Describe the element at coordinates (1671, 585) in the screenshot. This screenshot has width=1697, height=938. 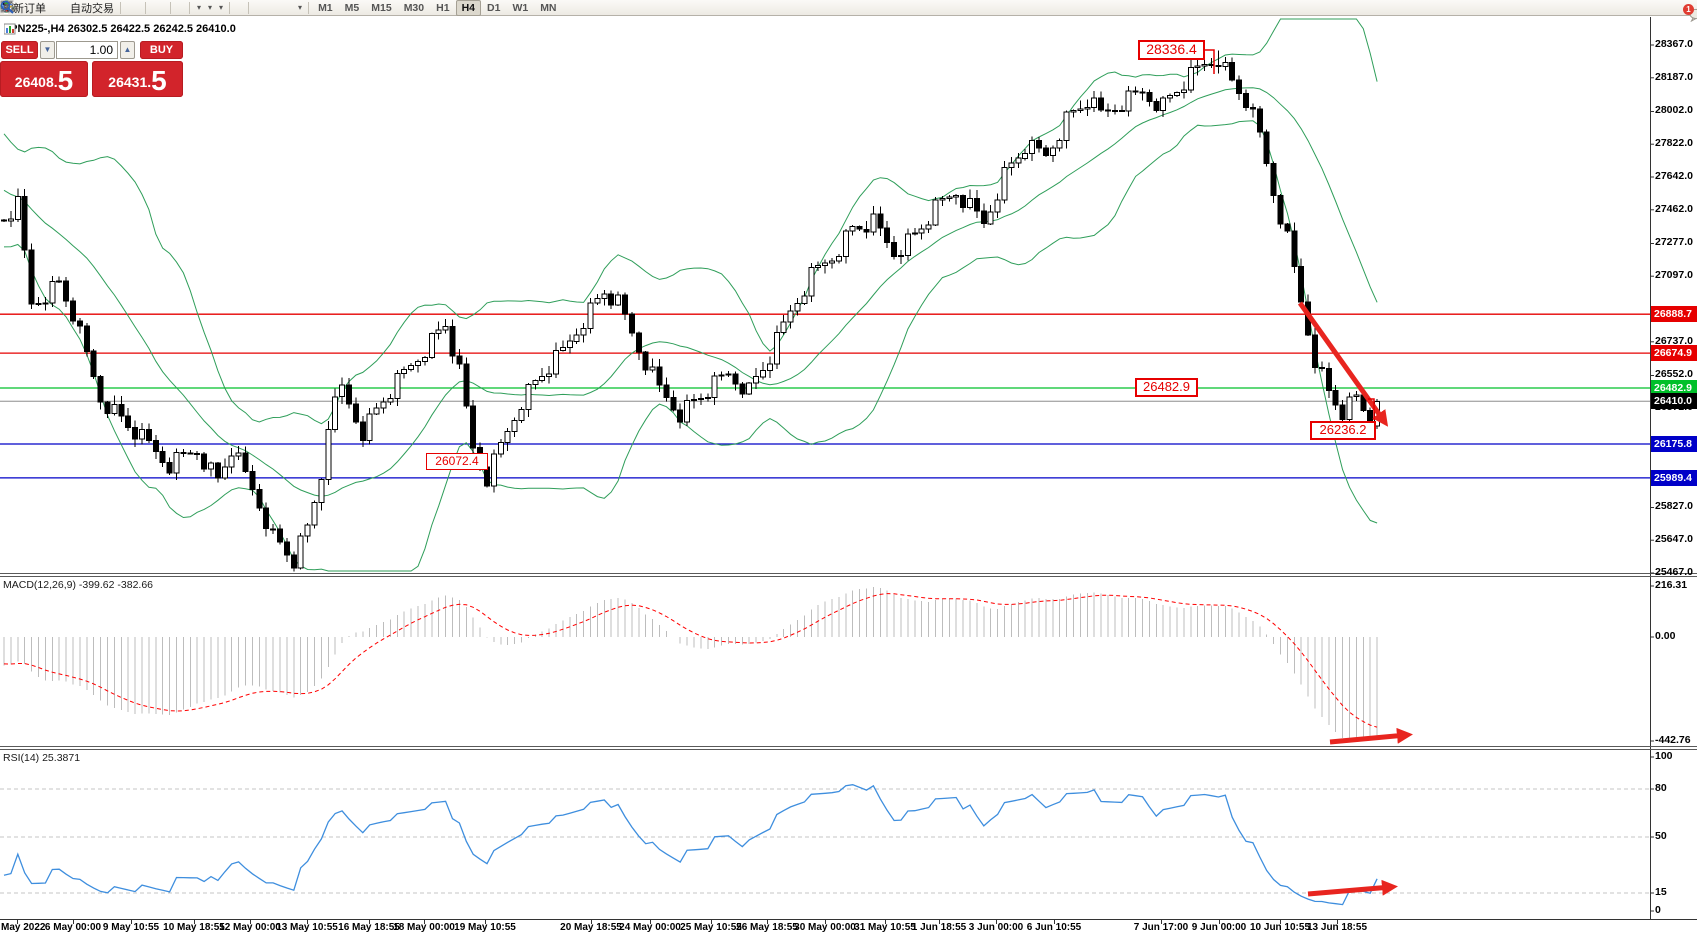
I see `macd-axis-label: 216.31` at that location.